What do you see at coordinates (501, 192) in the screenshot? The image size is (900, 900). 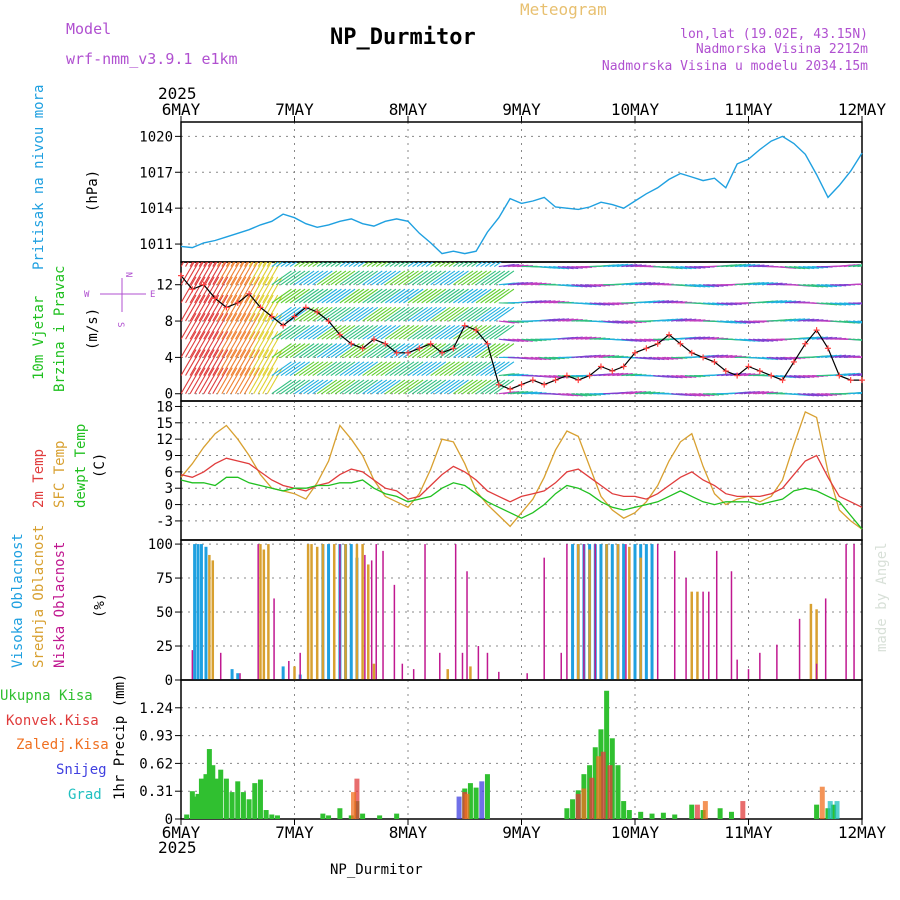 I see `pressure-panel: 1011 1014 1017 1020` at bounding box center [501, 192].